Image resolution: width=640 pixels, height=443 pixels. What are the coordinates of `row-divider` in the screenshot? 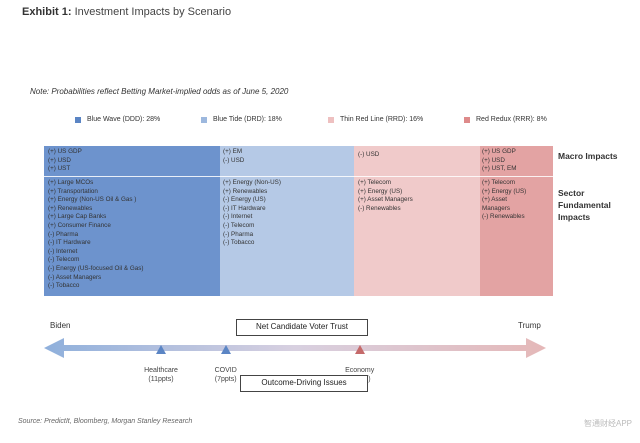 It's located at (298, 176).